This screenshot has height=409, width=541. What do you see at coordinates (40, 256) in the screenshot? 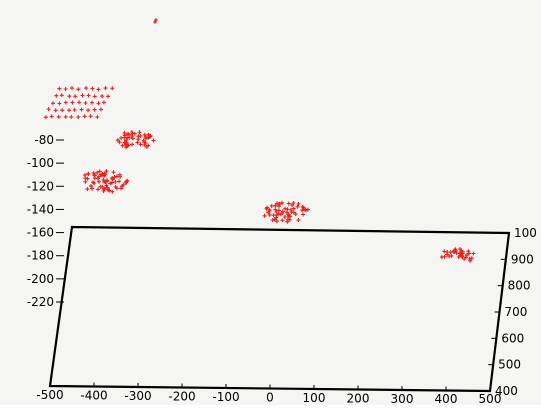
I see `z-tick-label: -180` at bounding box center [40, 256].